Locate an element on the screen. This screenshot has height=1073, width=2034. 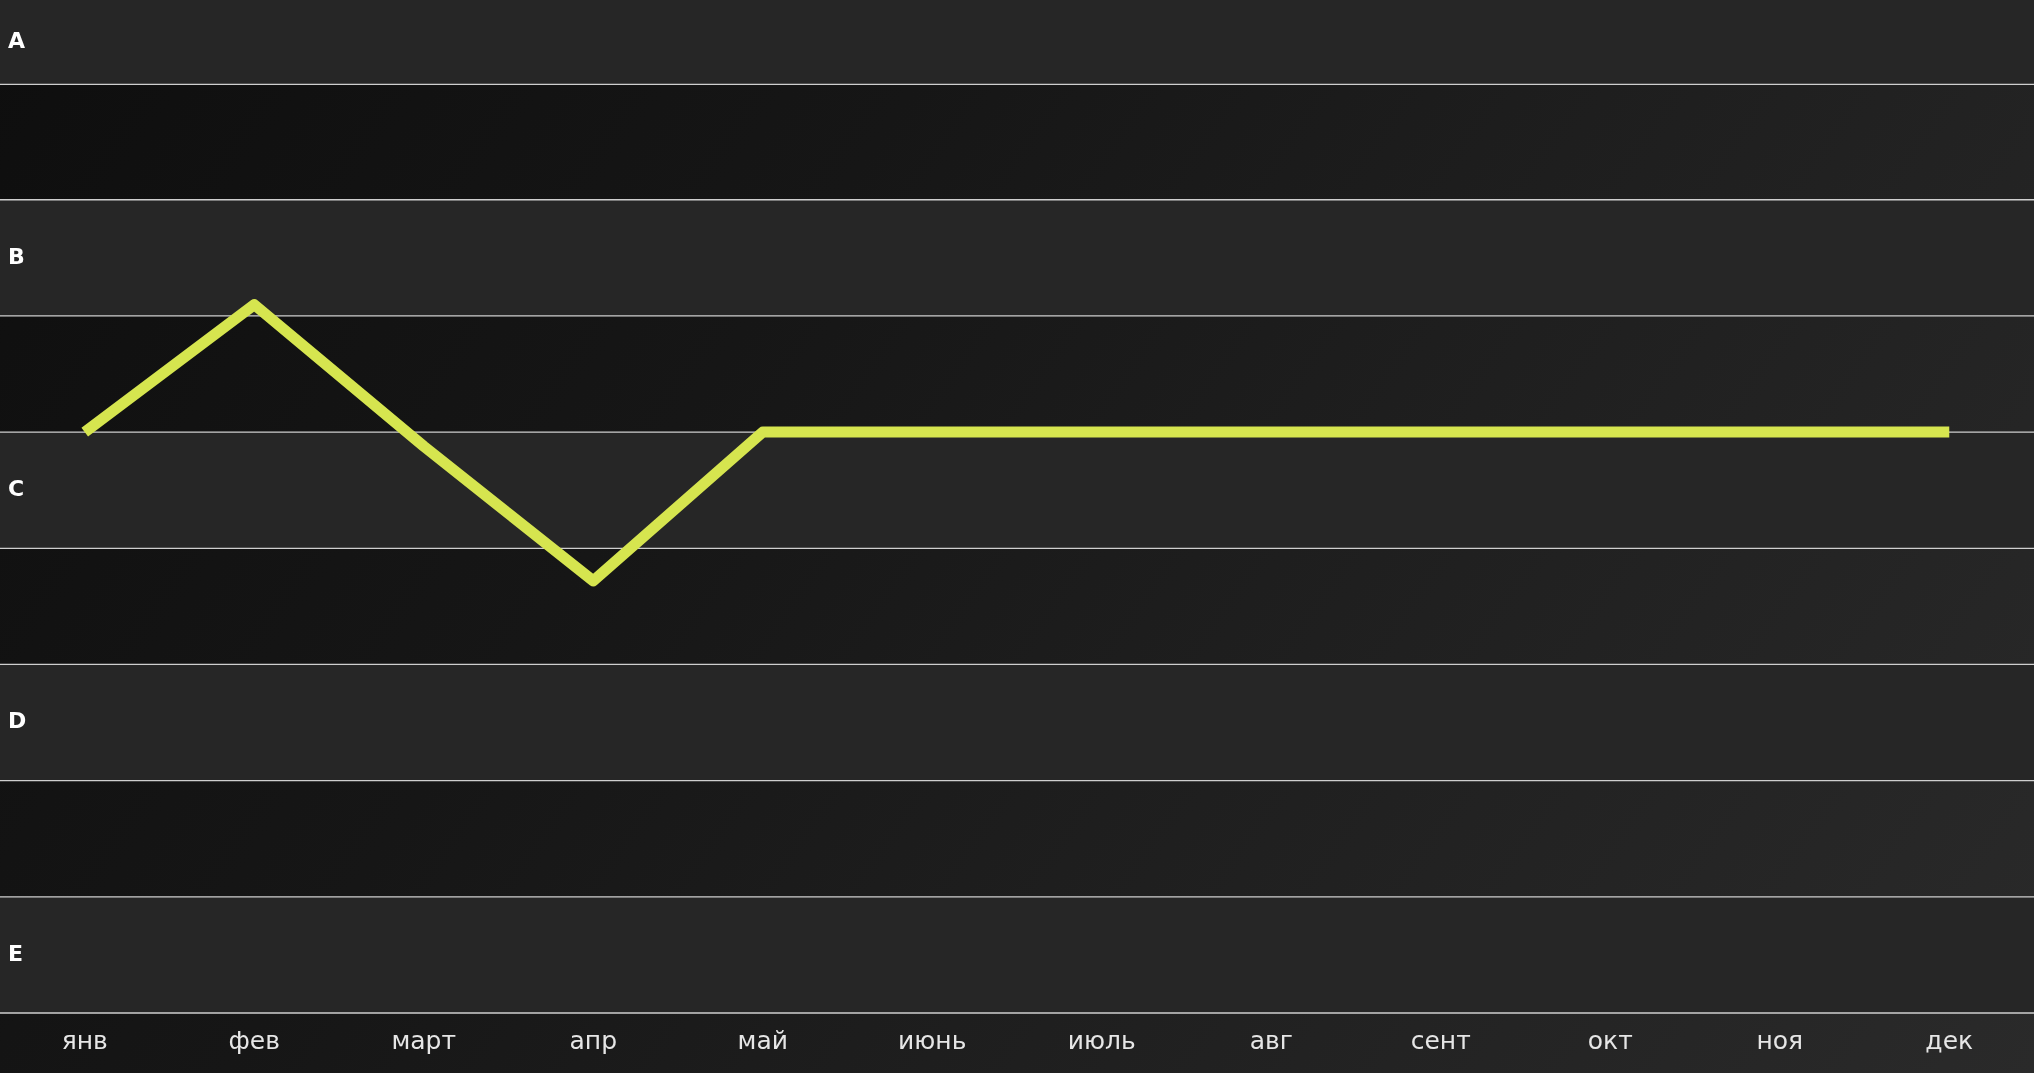
x-tick-label: дек is located at coordinates (1949, 1040).